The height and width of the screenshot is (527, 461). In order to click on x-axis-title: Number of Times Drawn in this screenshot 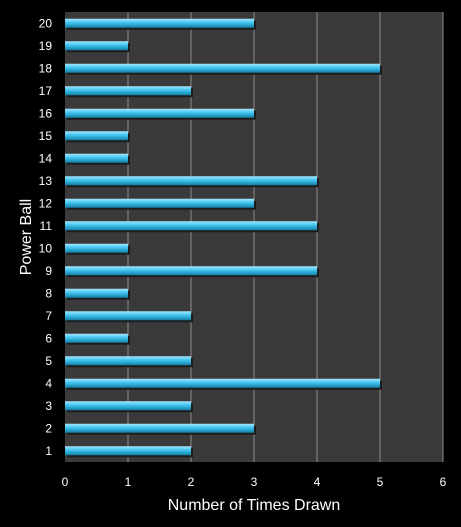, I will do `click(254, 505)`.